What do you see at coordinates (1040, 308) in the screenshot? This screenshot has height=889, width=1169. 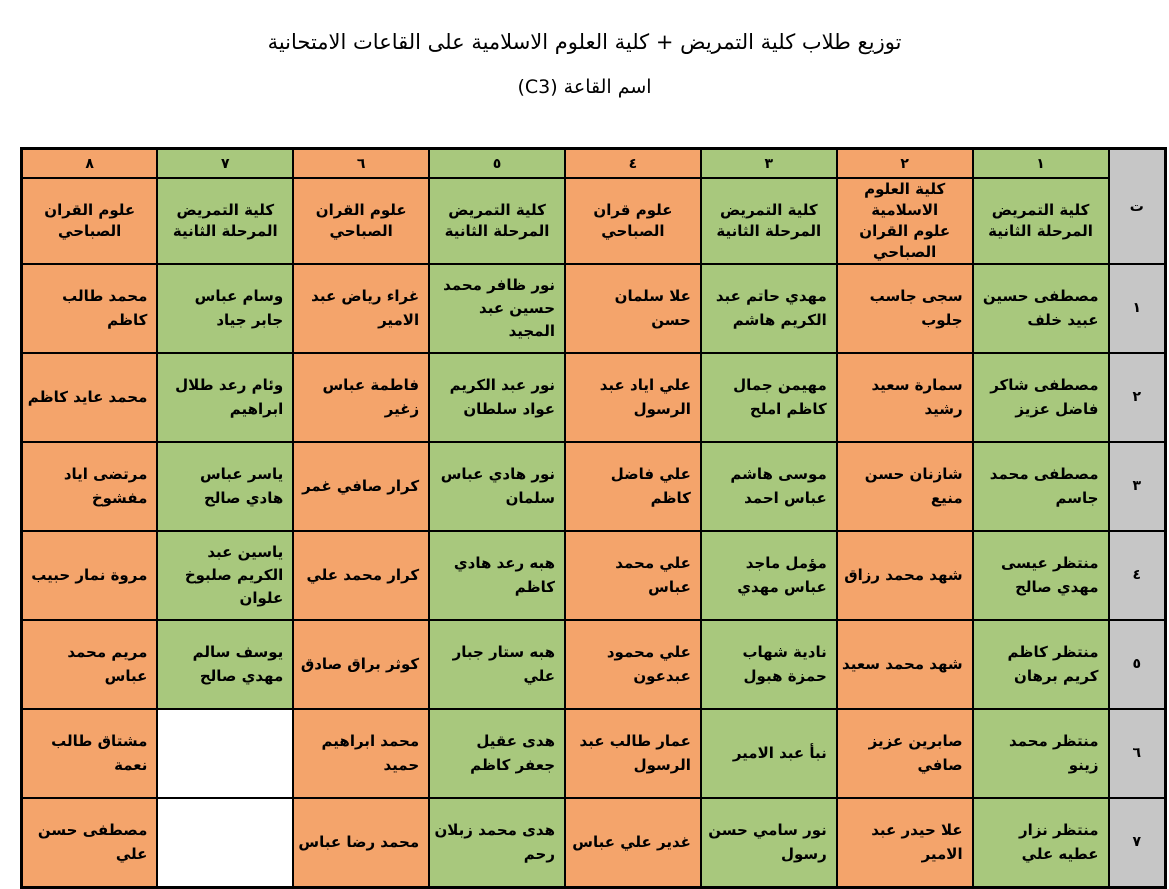 I see `student-cell: مصطفى حسين عبيد خلف` at bounding box center [1040, 308].